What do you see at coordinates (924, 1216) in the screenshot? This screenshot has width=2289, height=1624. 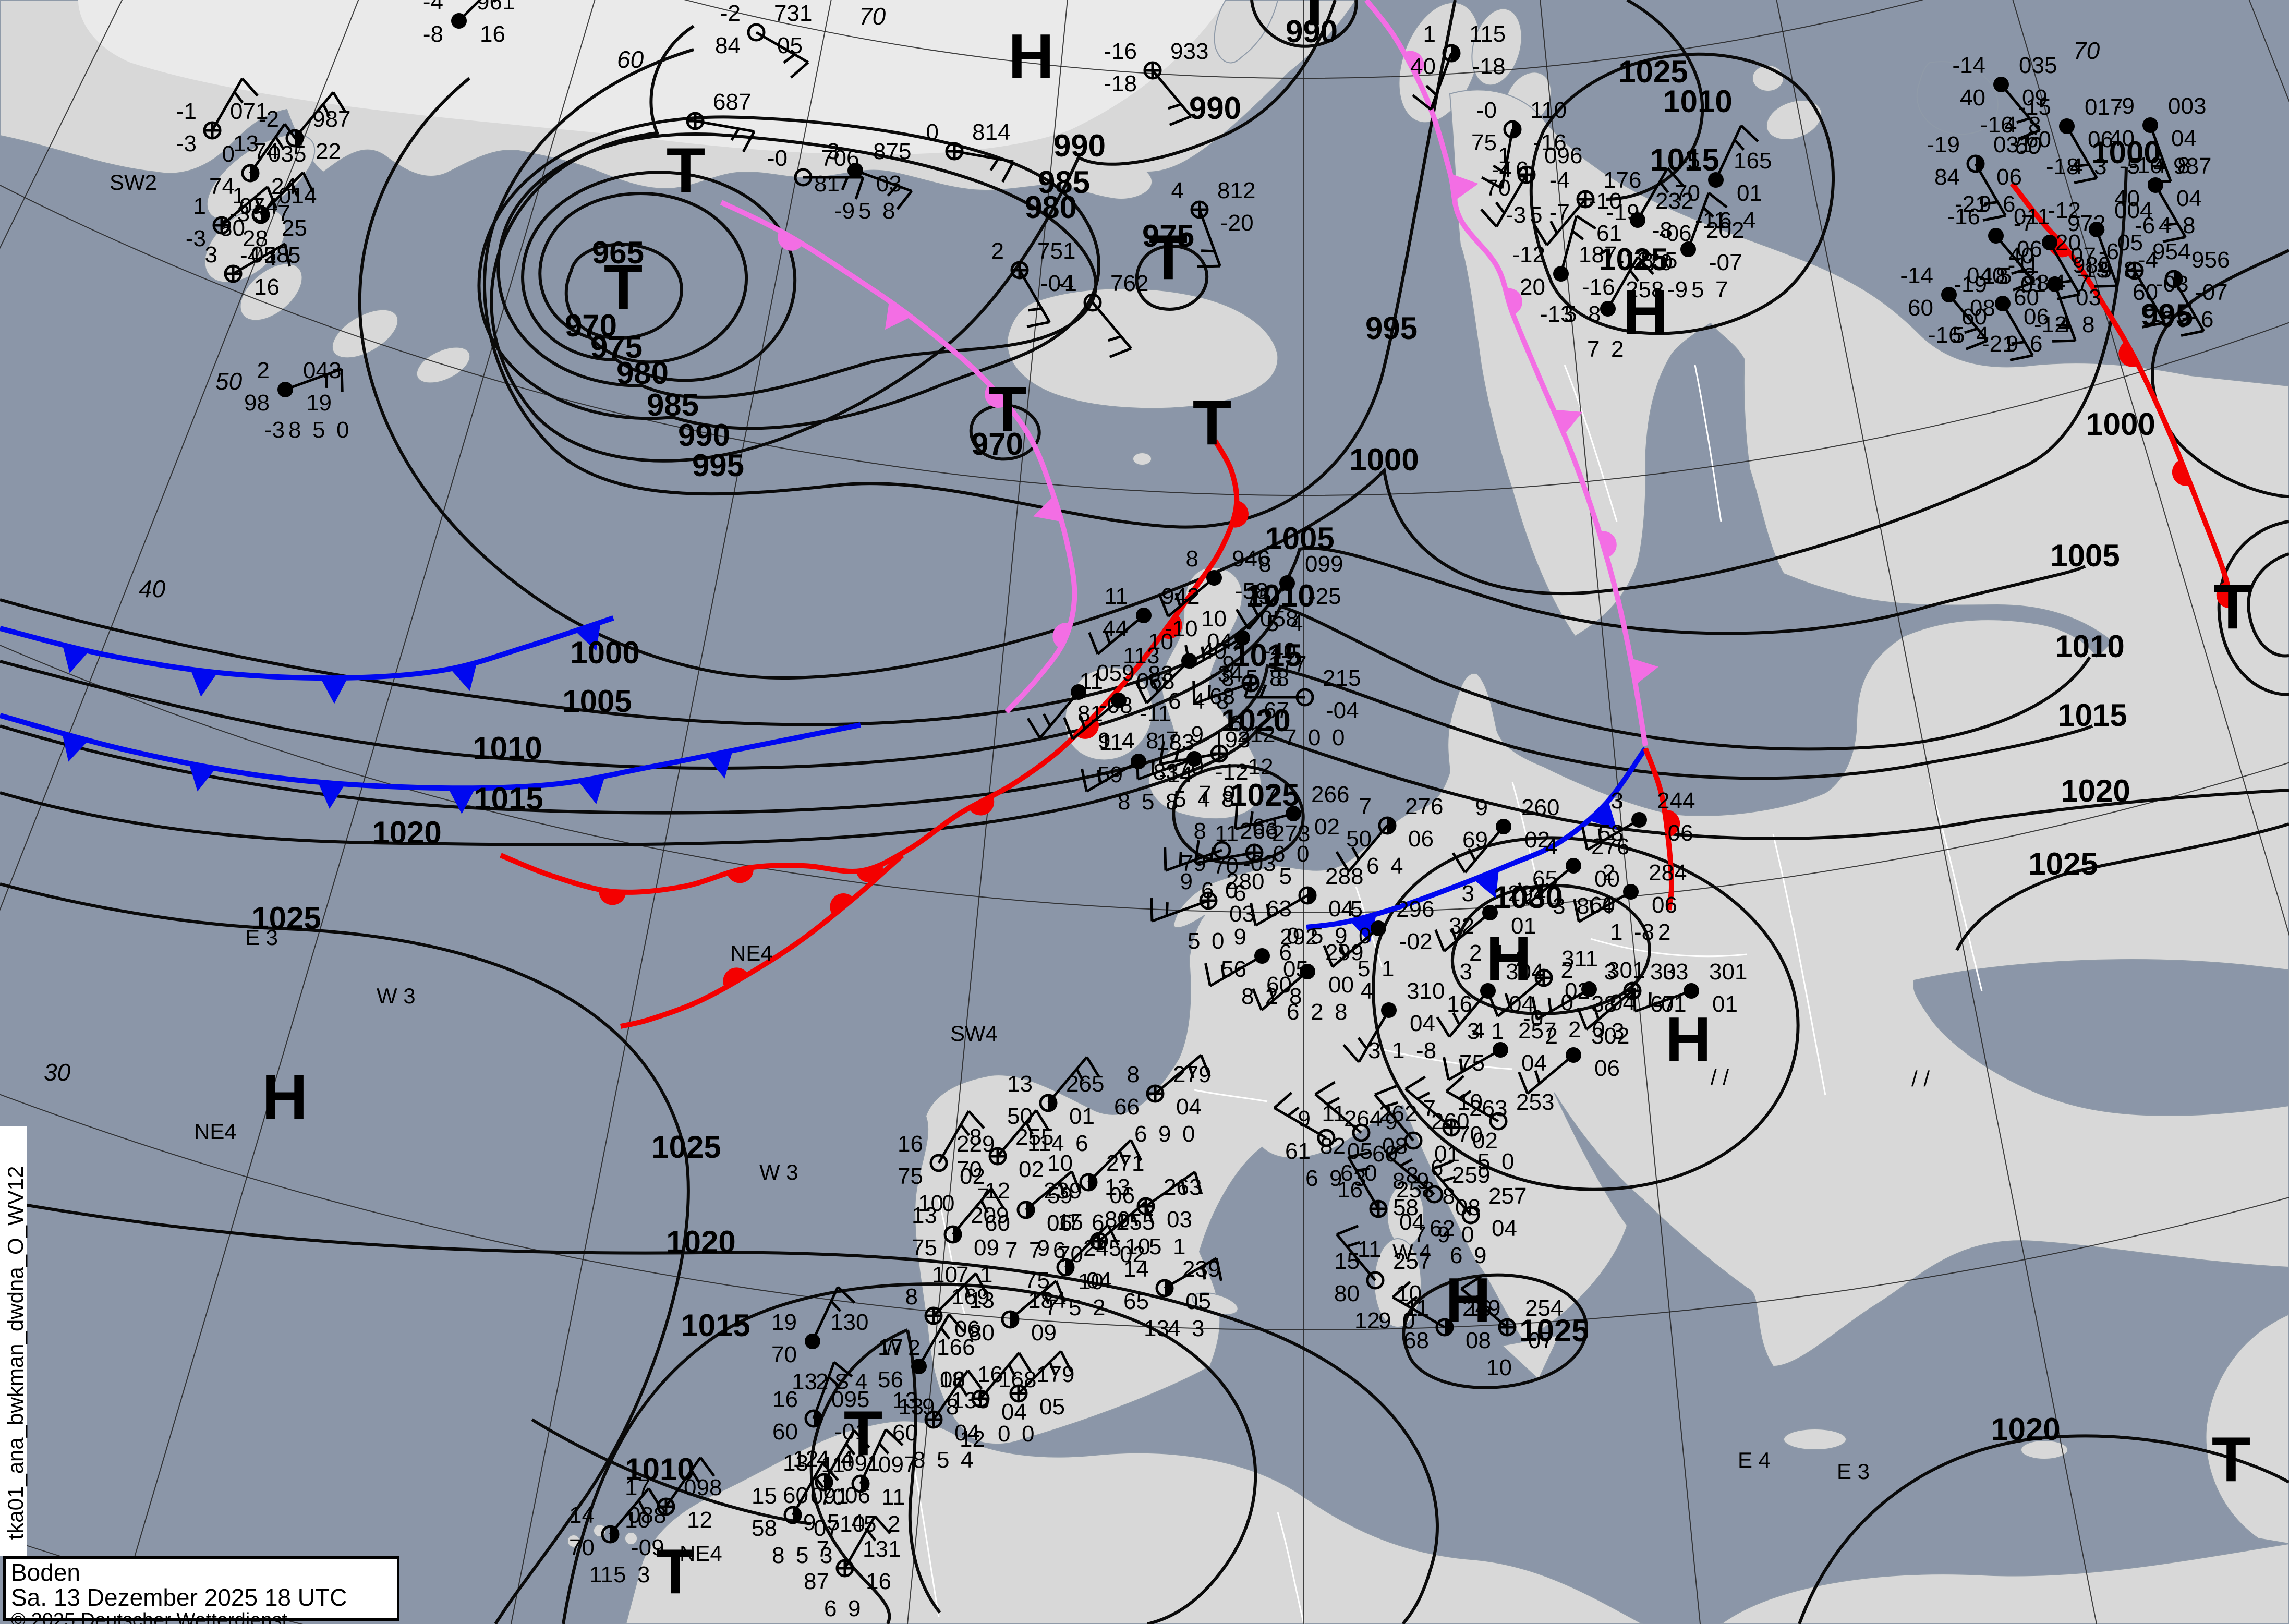 I see `station-temperature: 13` at bounding box center [924, 1216].